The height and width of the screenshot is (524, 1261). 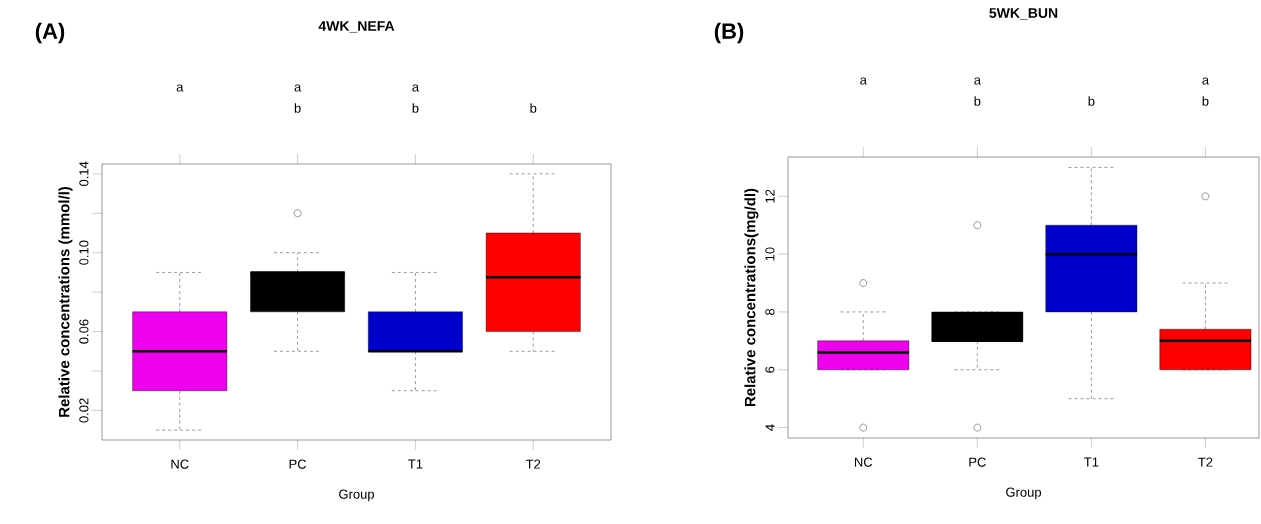 I want to click on y-tick-label: 8, so click(x=770, y=312).